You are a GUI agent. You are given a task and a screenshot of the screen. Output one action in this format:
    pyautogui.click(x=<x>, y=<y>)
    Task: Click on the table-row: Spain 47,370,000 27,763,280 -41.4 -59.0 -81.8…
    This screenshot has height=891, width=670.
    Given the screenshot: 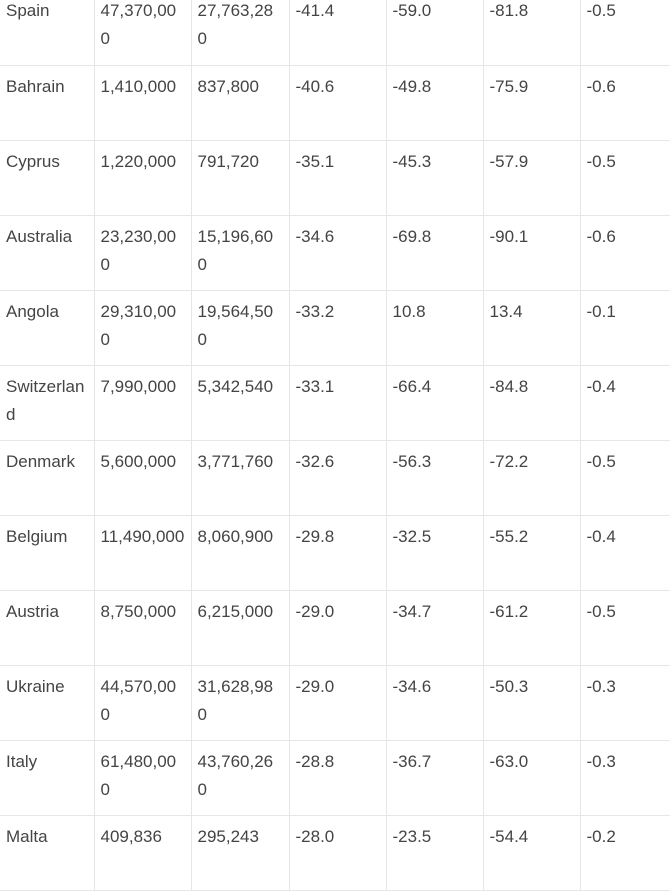 What is the action you would take?
    pyautogui.click(x=335, y=33)
    